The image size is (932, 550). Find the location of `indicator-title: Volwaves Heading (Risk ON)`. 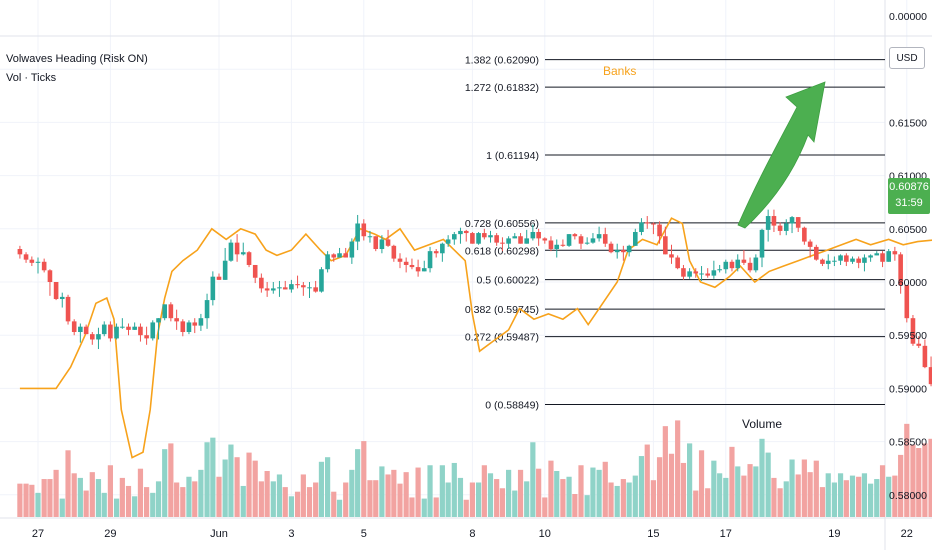

indicator-title: Volwaves Heading (Risk ON) is located at coordinates (77, 59).